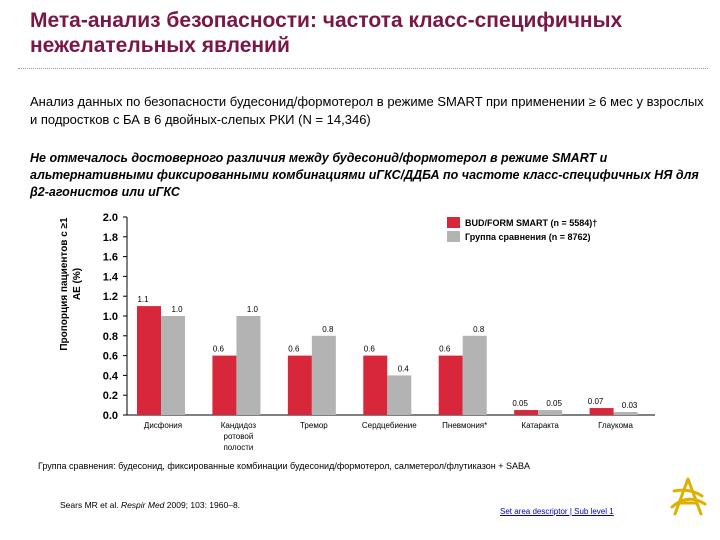 The image size is (720, 540). What do you see at coordinates (557, 511) in the screenshot?
I see `area-descriptor-link: Set area descriptor | Sub level 1` at bounding box center [557, 511].